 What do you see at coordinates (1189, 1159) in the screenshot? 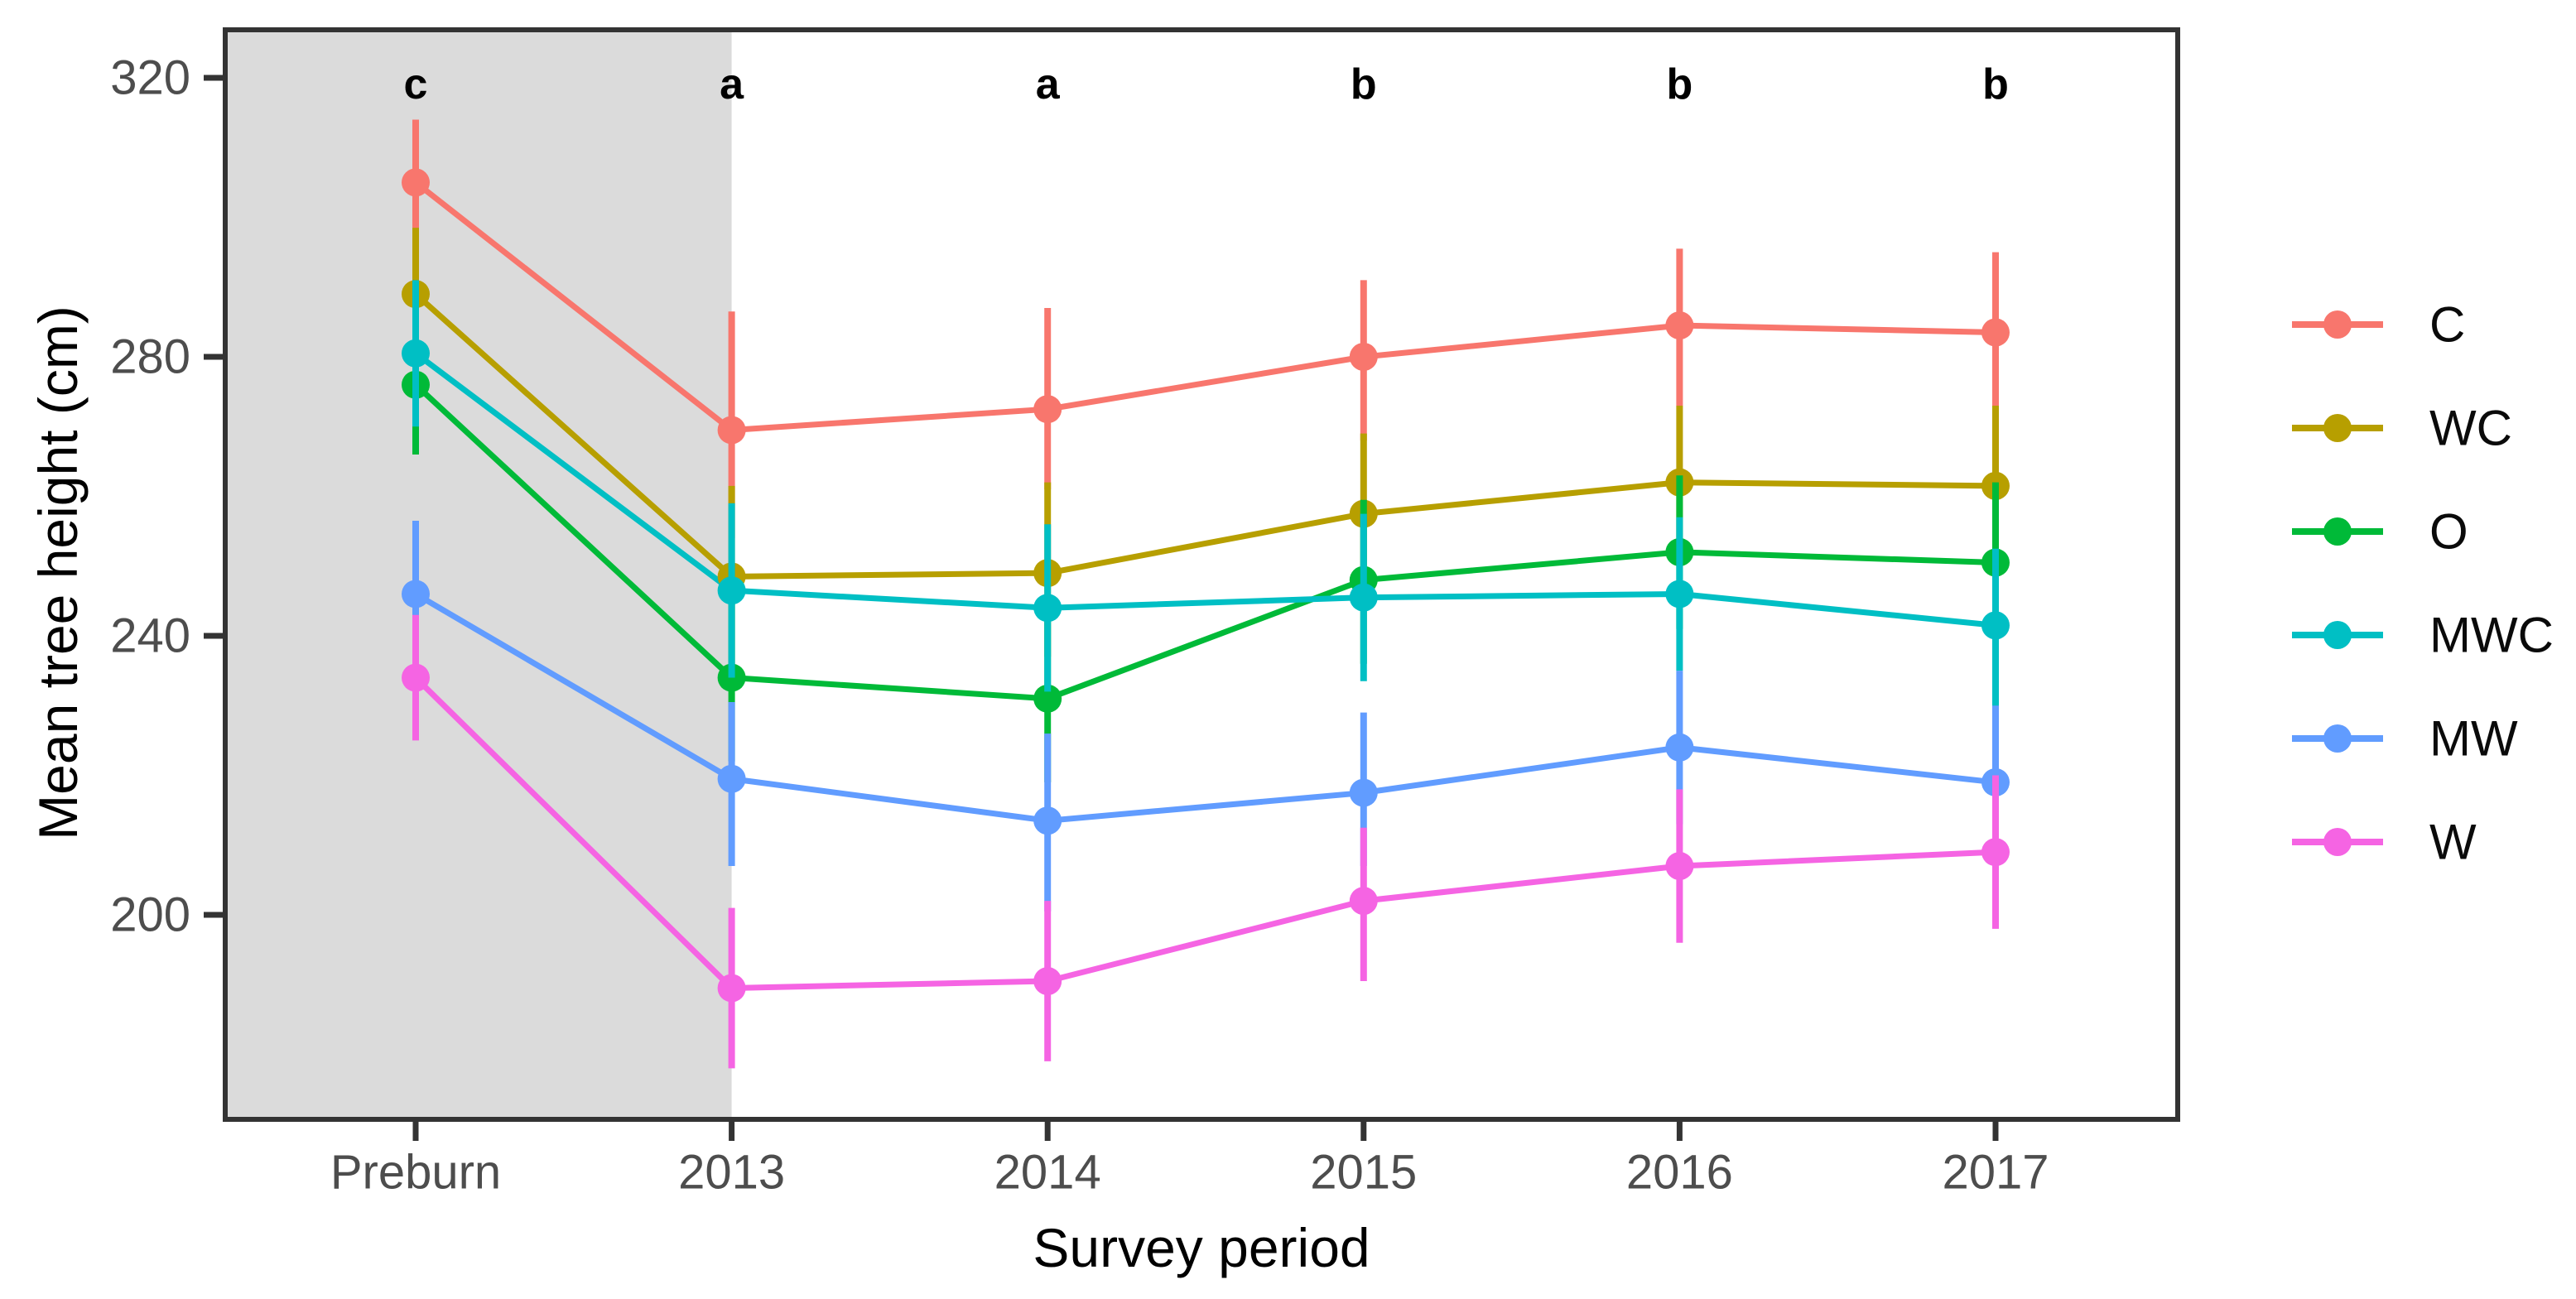
I see `x-axis: Preburn 2013 2014 2015 2016 2017` at bounding box center [1189, 1159].